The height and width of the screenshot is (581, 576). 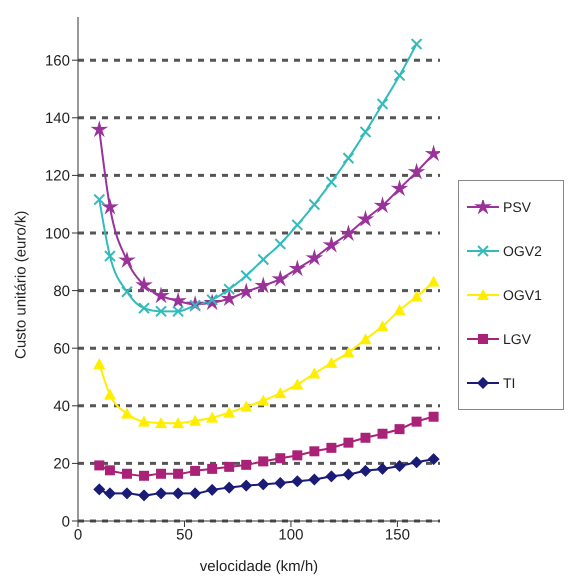 I want to click on y-tick-label: 120, so click(x=57, y=176).